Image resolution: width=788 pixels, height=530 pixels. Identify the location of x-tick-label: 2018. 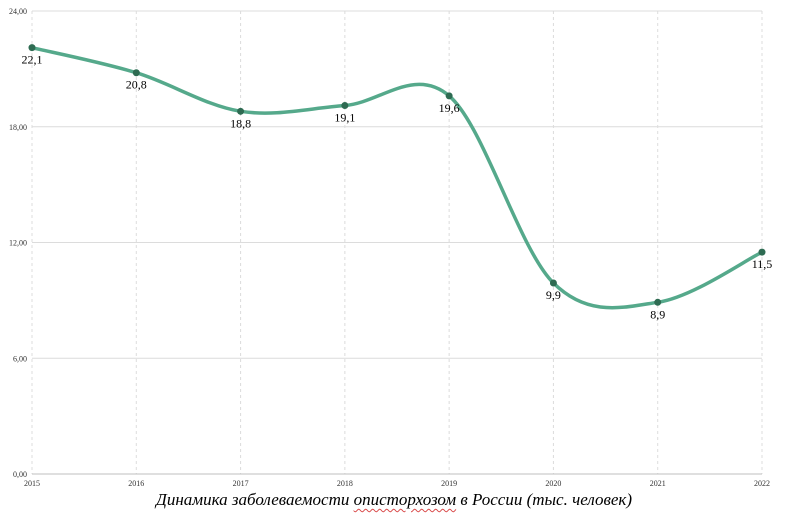
(345, 483).